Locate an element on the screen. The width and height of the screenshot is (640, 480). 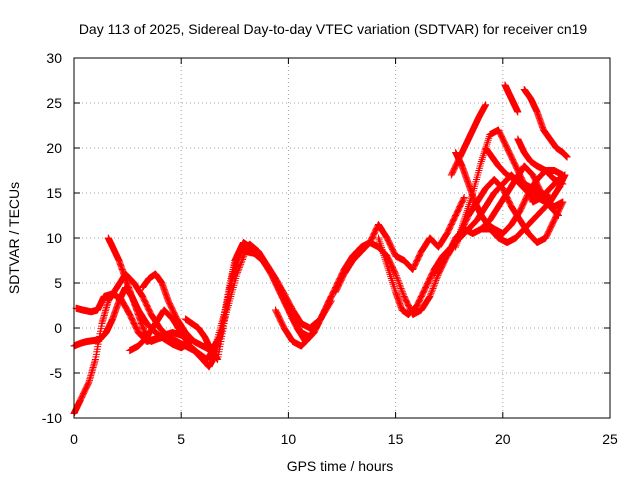
x-tick-label: 15 is located at coordinates (396, 439).